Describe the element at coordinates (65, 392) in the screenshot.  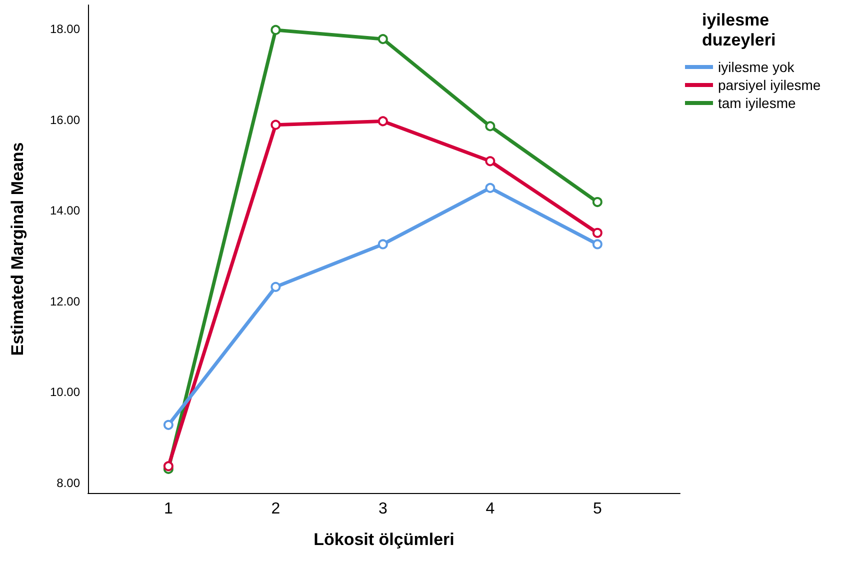
I see `y-tick-label: 10.00` at that location.